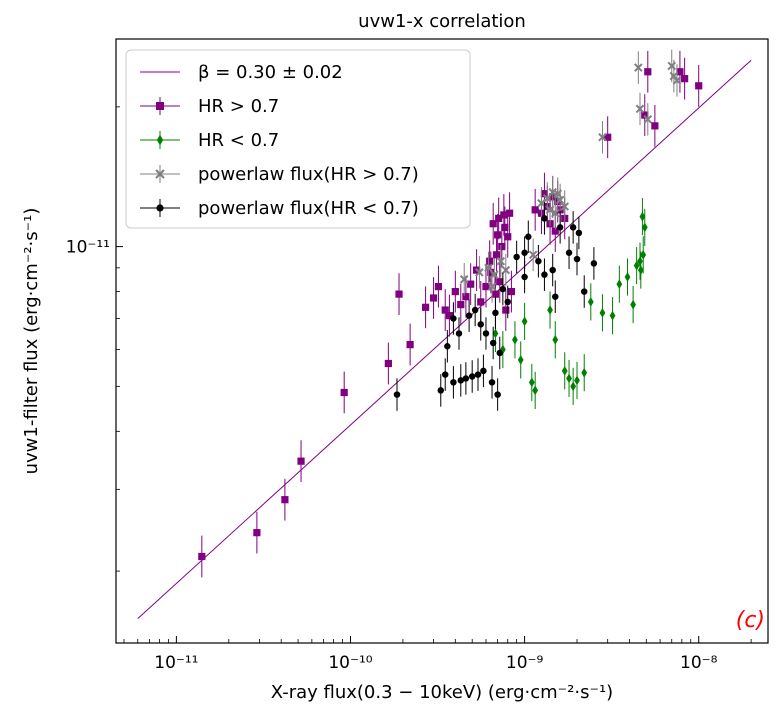 The height and width of the screenshot is (722, 781). Describe the element at coordinates (350, 663) in the screenshot. I see `x-tick-label: 10⁻¹⁰` at that location.